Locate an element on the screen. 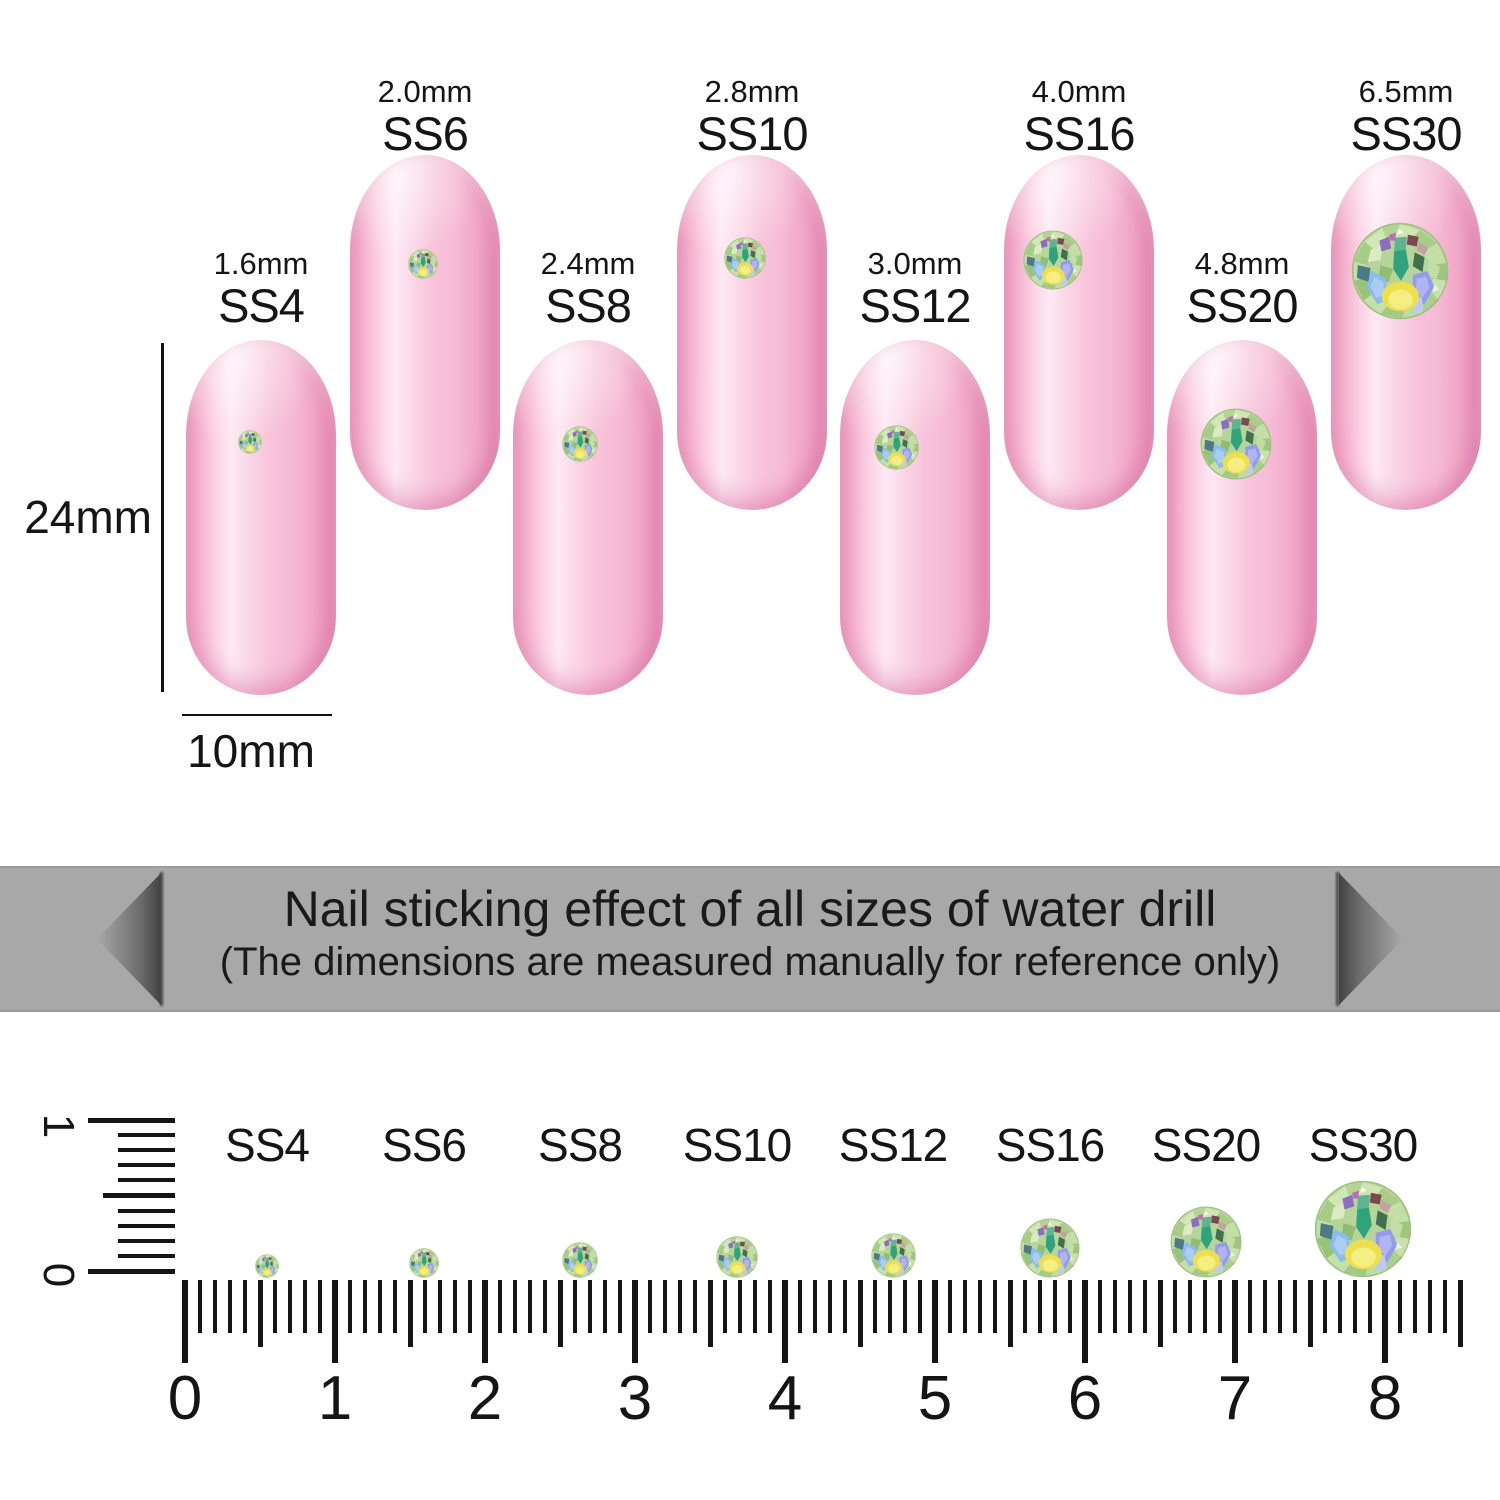 This screenshot has width=1500, height=1500. nail-size-label-ss4: 1.6mm SS4 is located at coordinates (261, 288).